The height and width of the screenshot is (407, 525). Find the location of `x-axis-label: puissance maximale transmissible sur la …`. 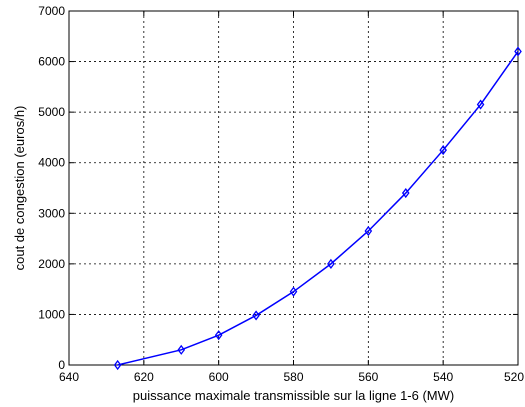

x-axis-label: puissance maximale transmissible sur la … is located at coordinates (294, 395).